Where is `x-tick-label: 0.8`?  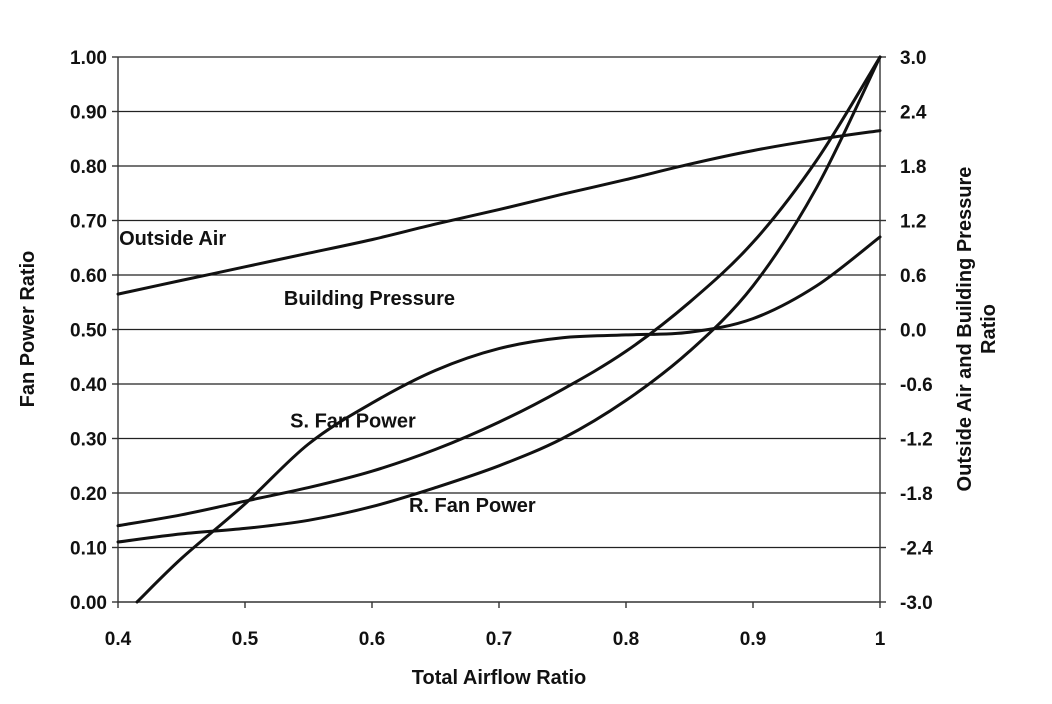 x-tick-label: 0.8 is located at coordinates (626, 639).